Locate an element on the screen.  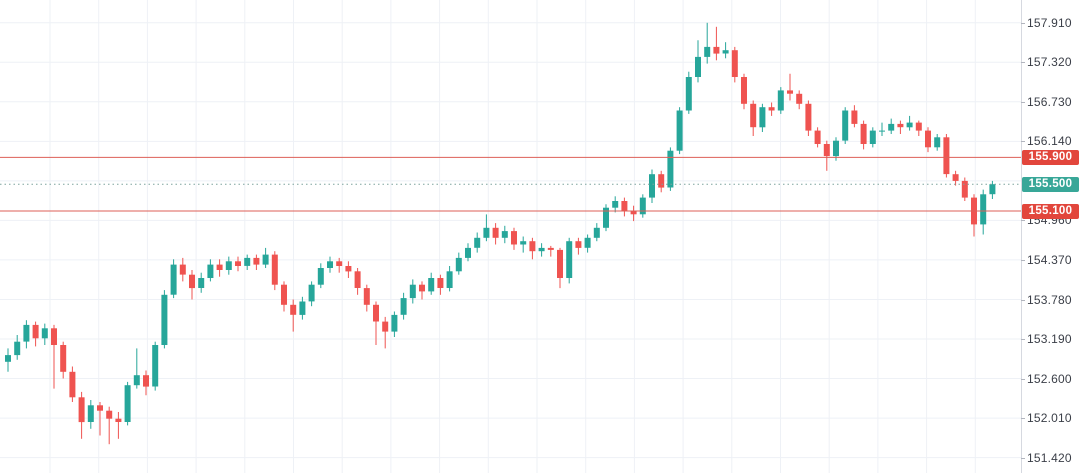
price-axis-label: 156.730 is located at coordinates (1046, 102).